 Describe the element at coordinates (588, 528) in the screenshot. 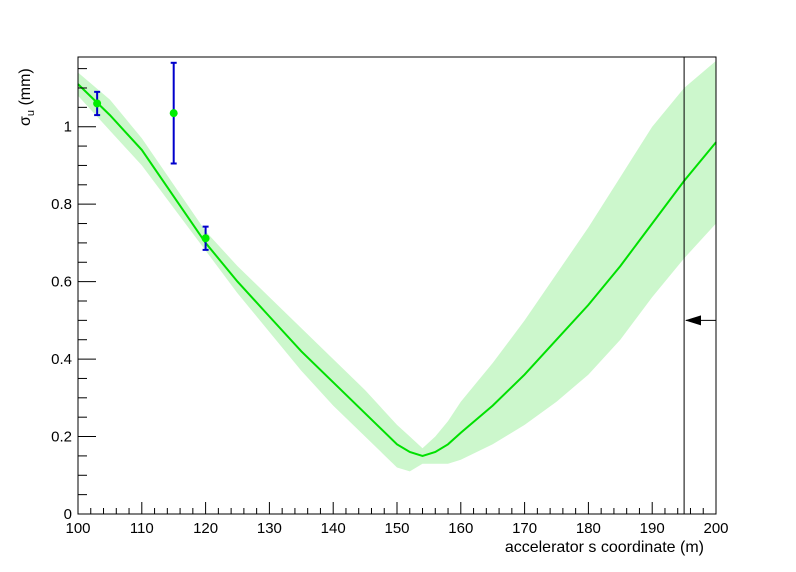

I see `x-tick-label: 180` at that location.